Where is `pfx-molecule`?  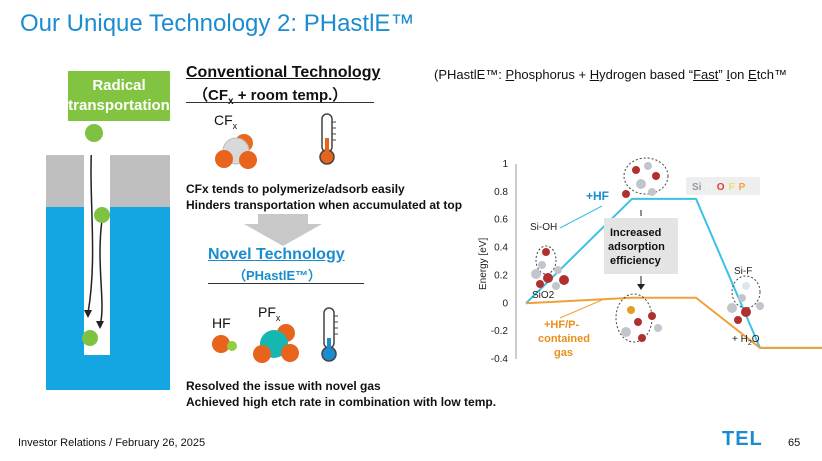 pfx-molecule is located at coordinates (276, 343).